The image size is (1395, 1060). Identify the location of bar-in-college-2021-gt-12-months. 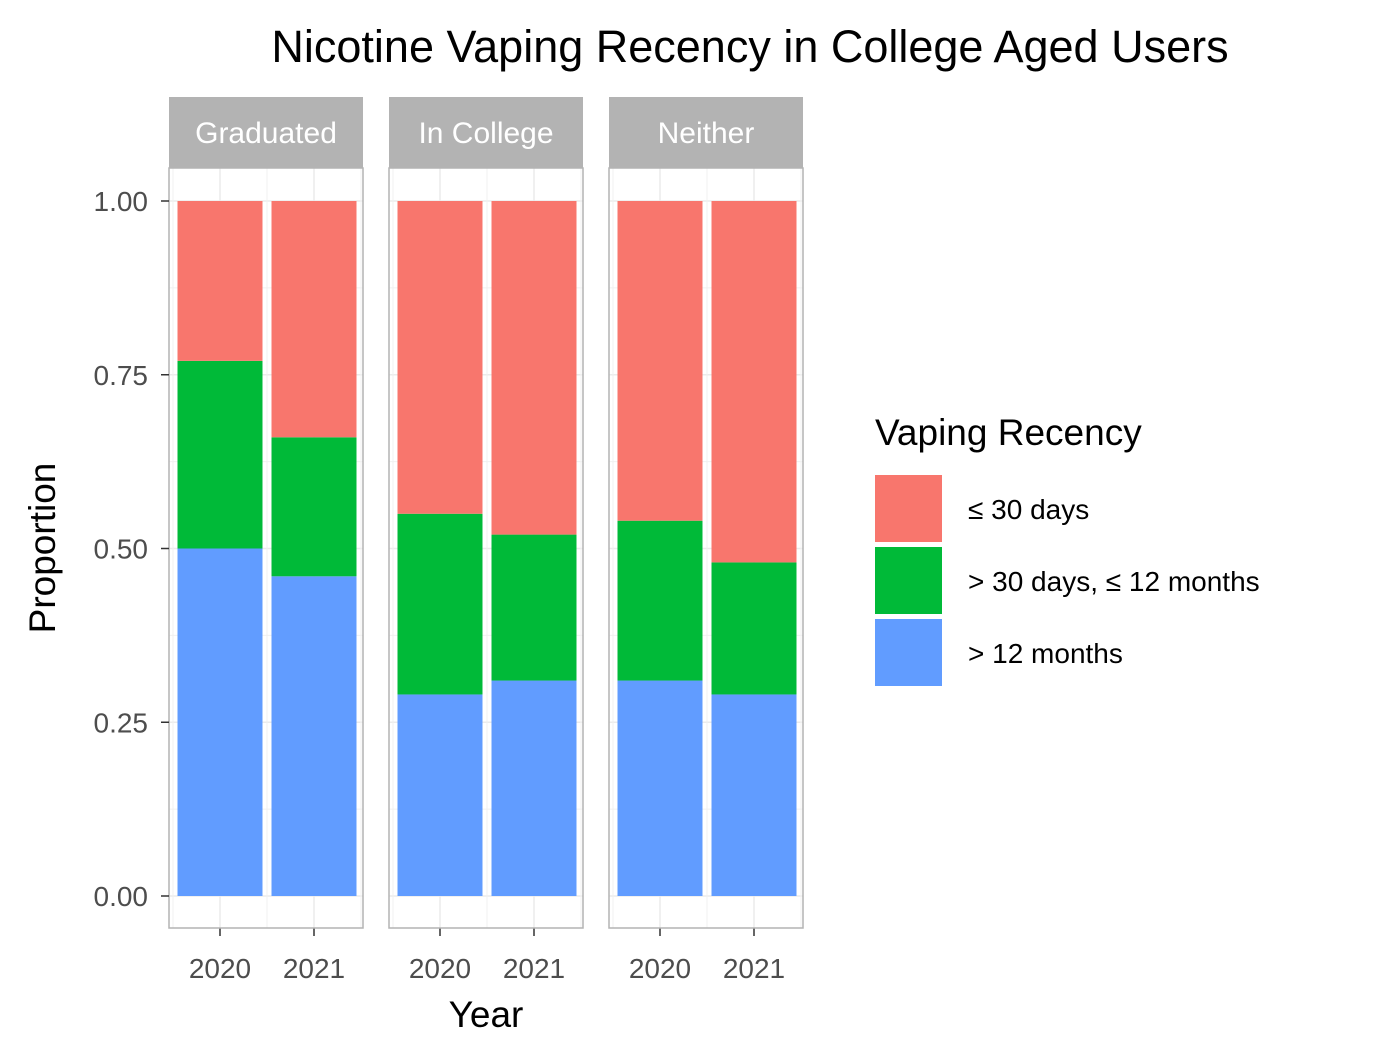
(534, 788).